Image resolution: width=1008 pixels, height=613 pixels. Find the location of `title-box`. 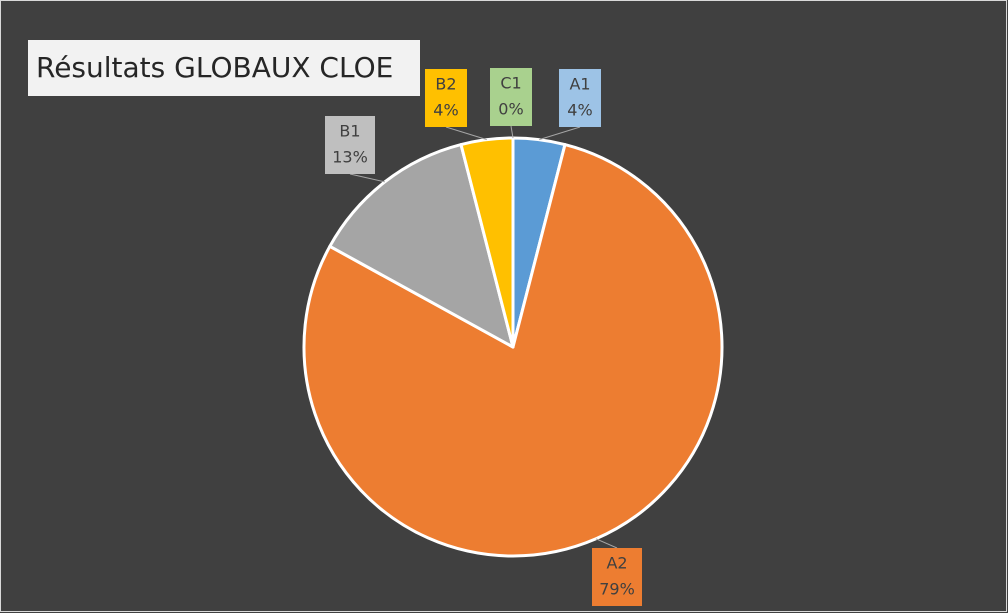

title-box is located at coordinates (224, 68).